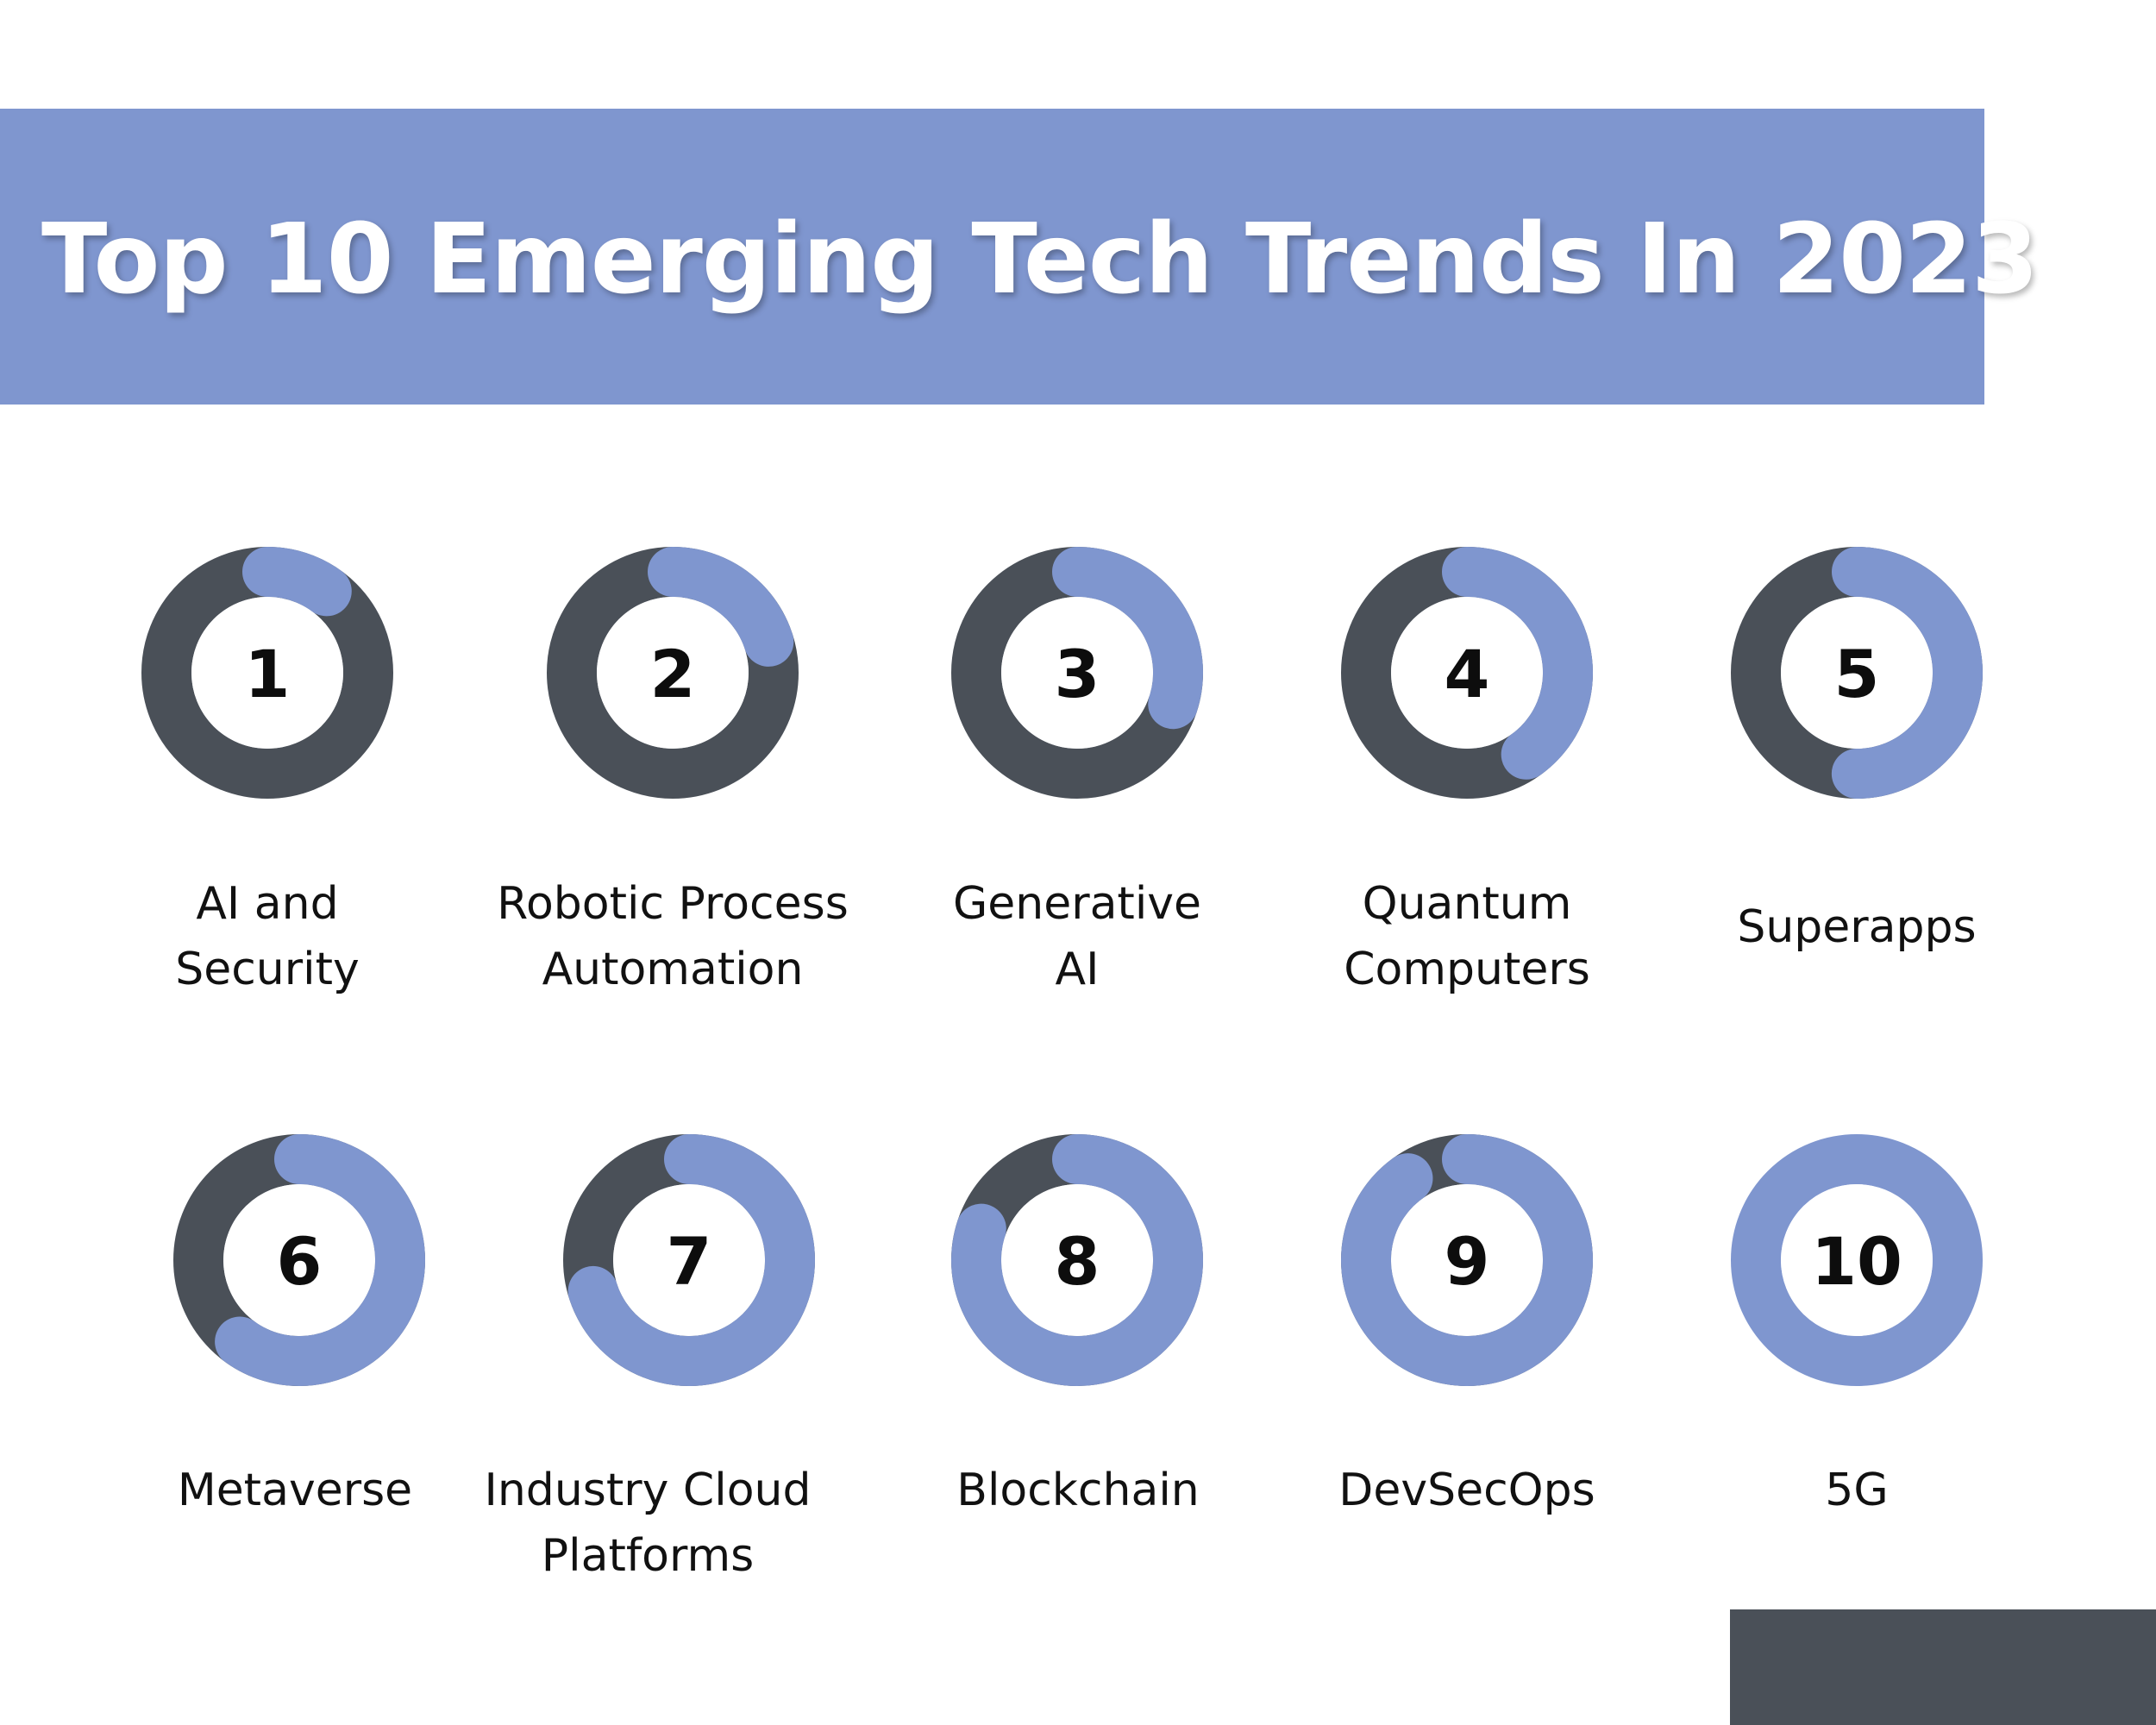  What do you see at coordinates (1857, 1490) in the screenshot?
I see `trend-label-10: 5G` at bounding box center [1857, 1490].